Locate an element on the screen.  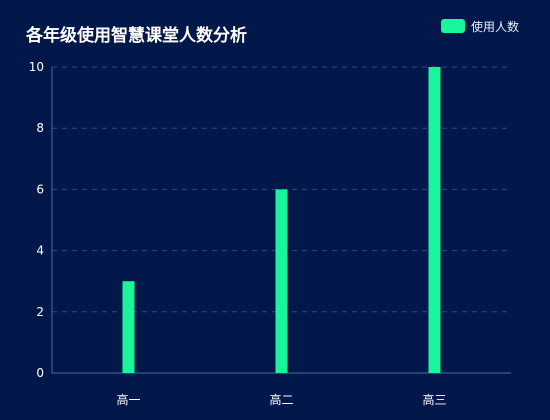
y-tick-label-5: 10 is located at coordinates (36, 67).